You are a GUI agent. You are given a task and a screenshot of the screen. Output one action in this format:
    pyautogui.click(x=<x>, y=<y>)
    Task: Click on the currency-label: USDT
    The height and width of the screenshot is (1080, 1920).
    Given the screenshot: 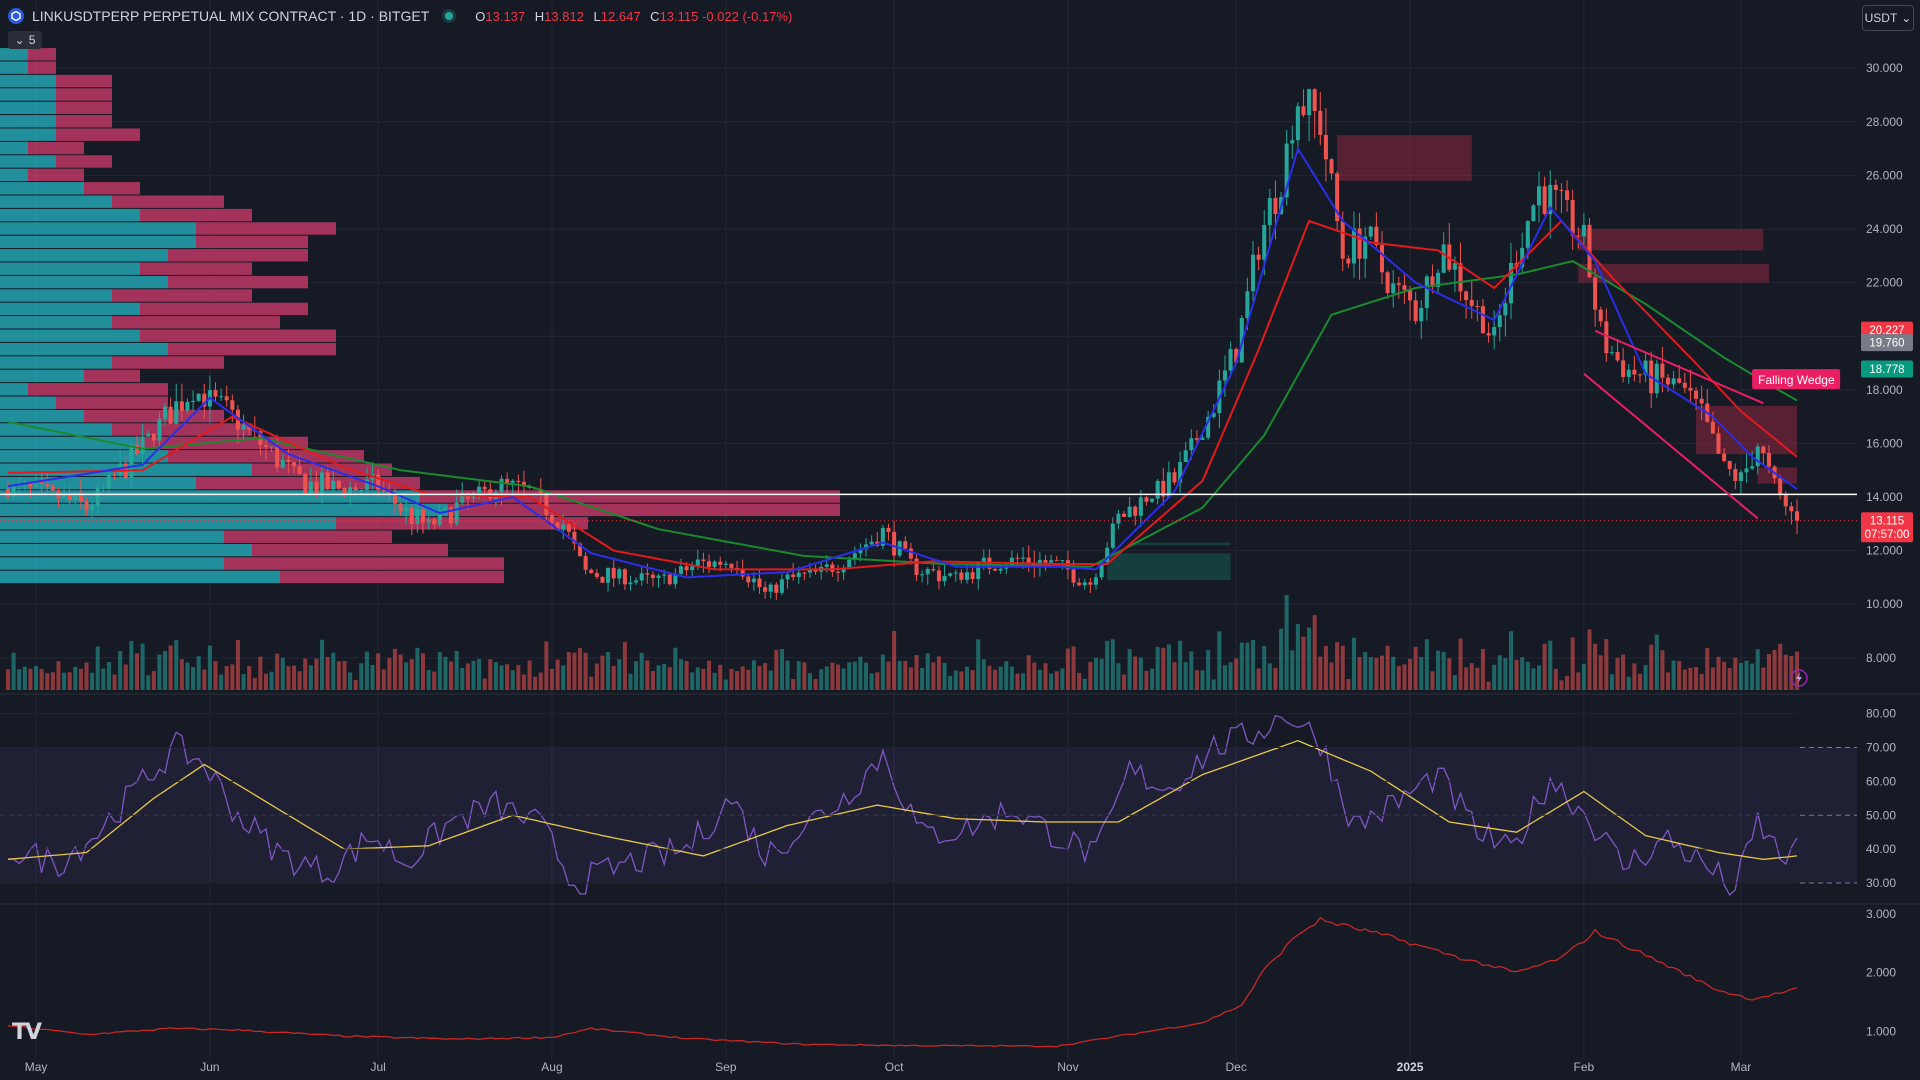 What is the action you would take?
    pyautogui.click(x=1881, y=18)
    